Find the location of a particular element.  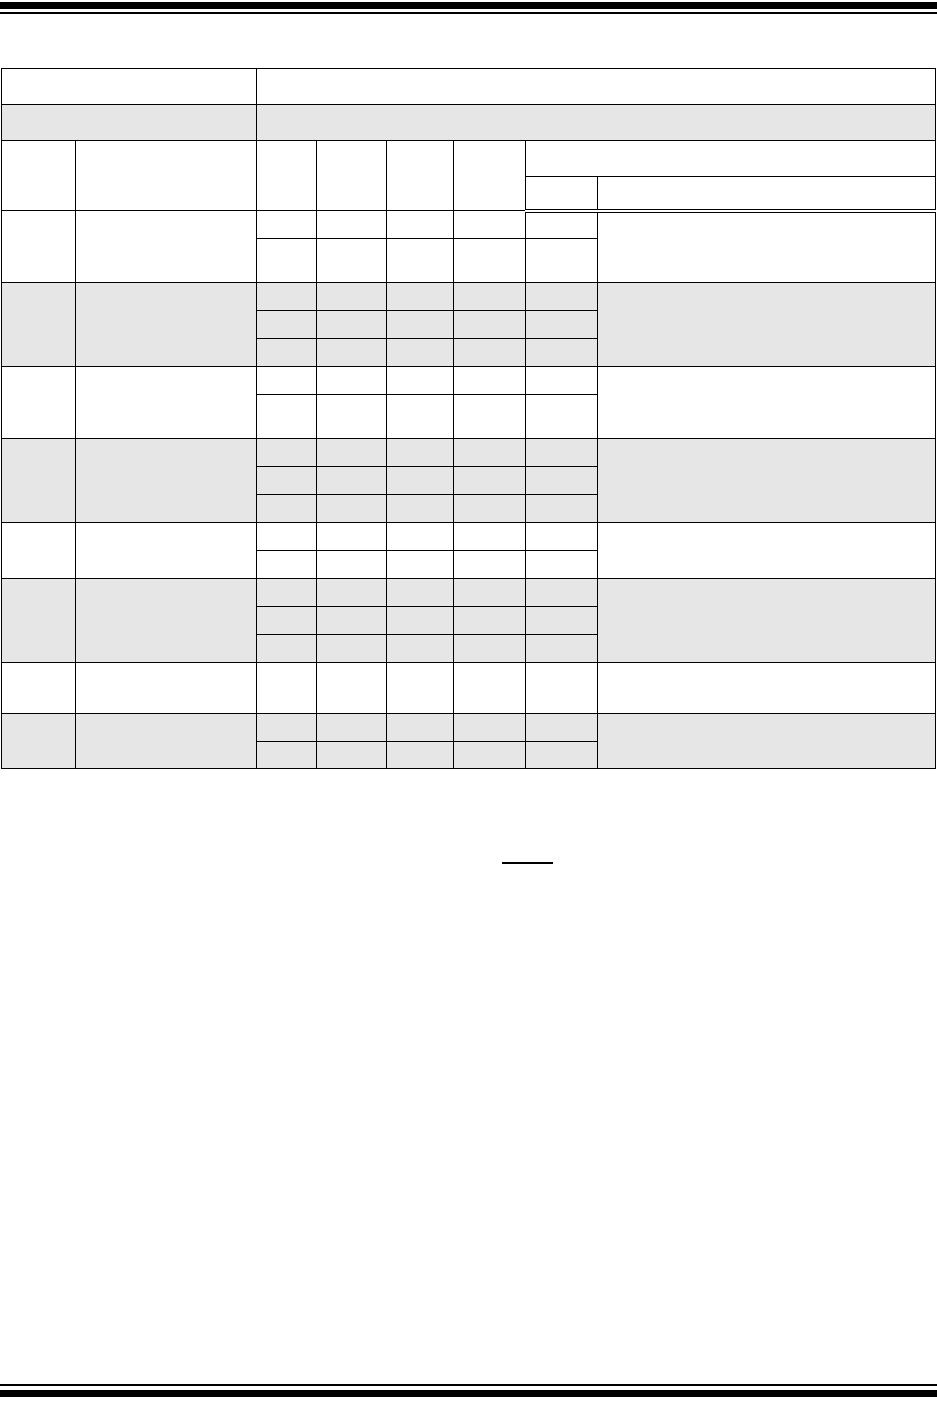

overline-mark is located at coordinates (527, 863).